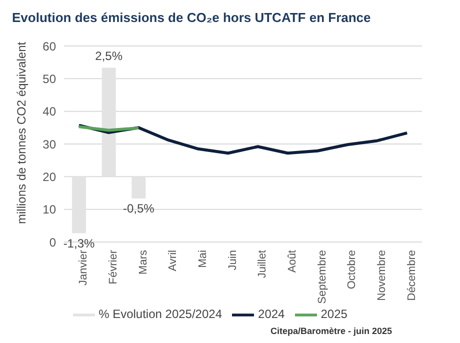 This screenshot has width=460, height=343. What do you see at coordinates (203, 259) in the screenshot?
I see `x-tick-label: Mai` at bounding box center [203, 259].